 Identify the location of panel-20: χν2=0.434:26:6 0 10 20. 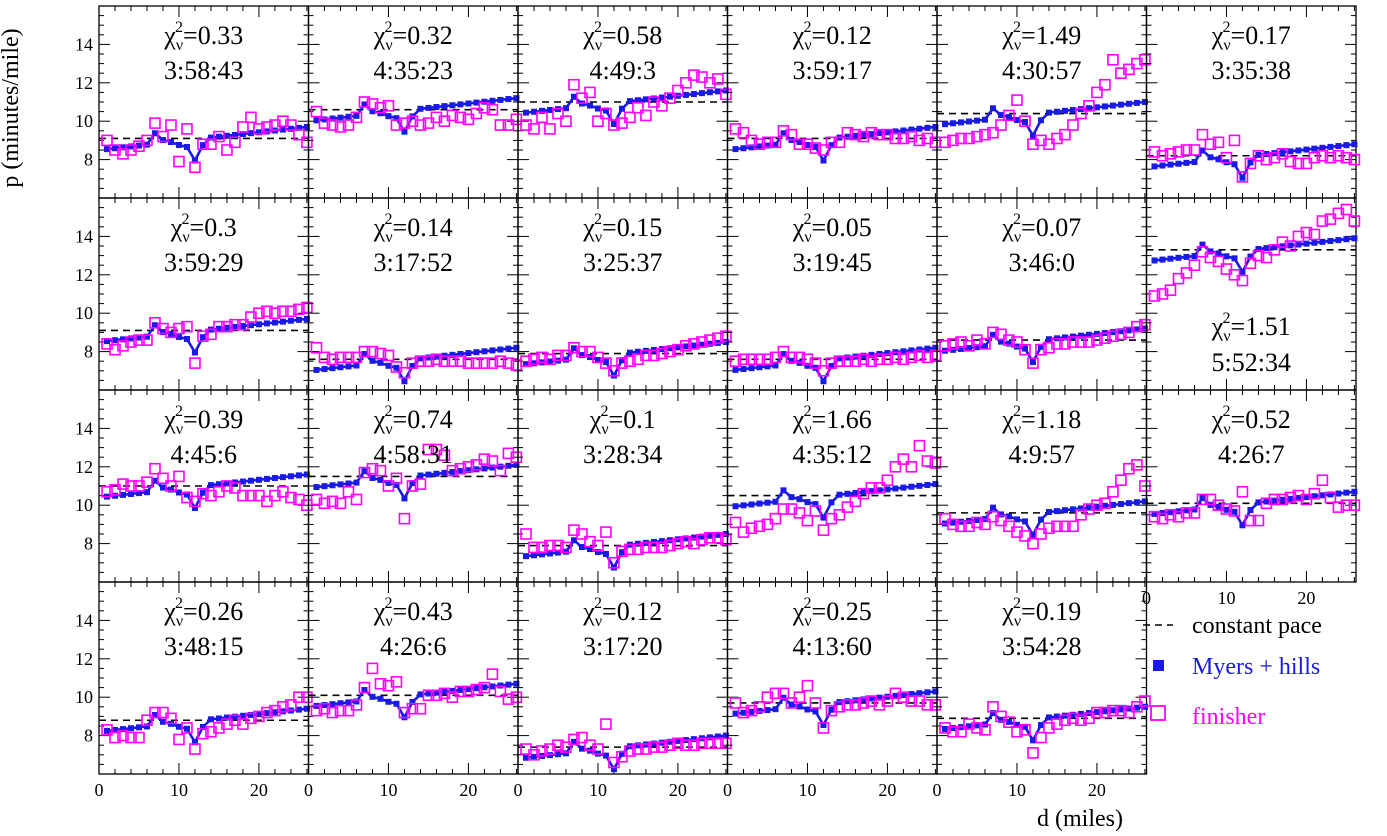
(413, 690).